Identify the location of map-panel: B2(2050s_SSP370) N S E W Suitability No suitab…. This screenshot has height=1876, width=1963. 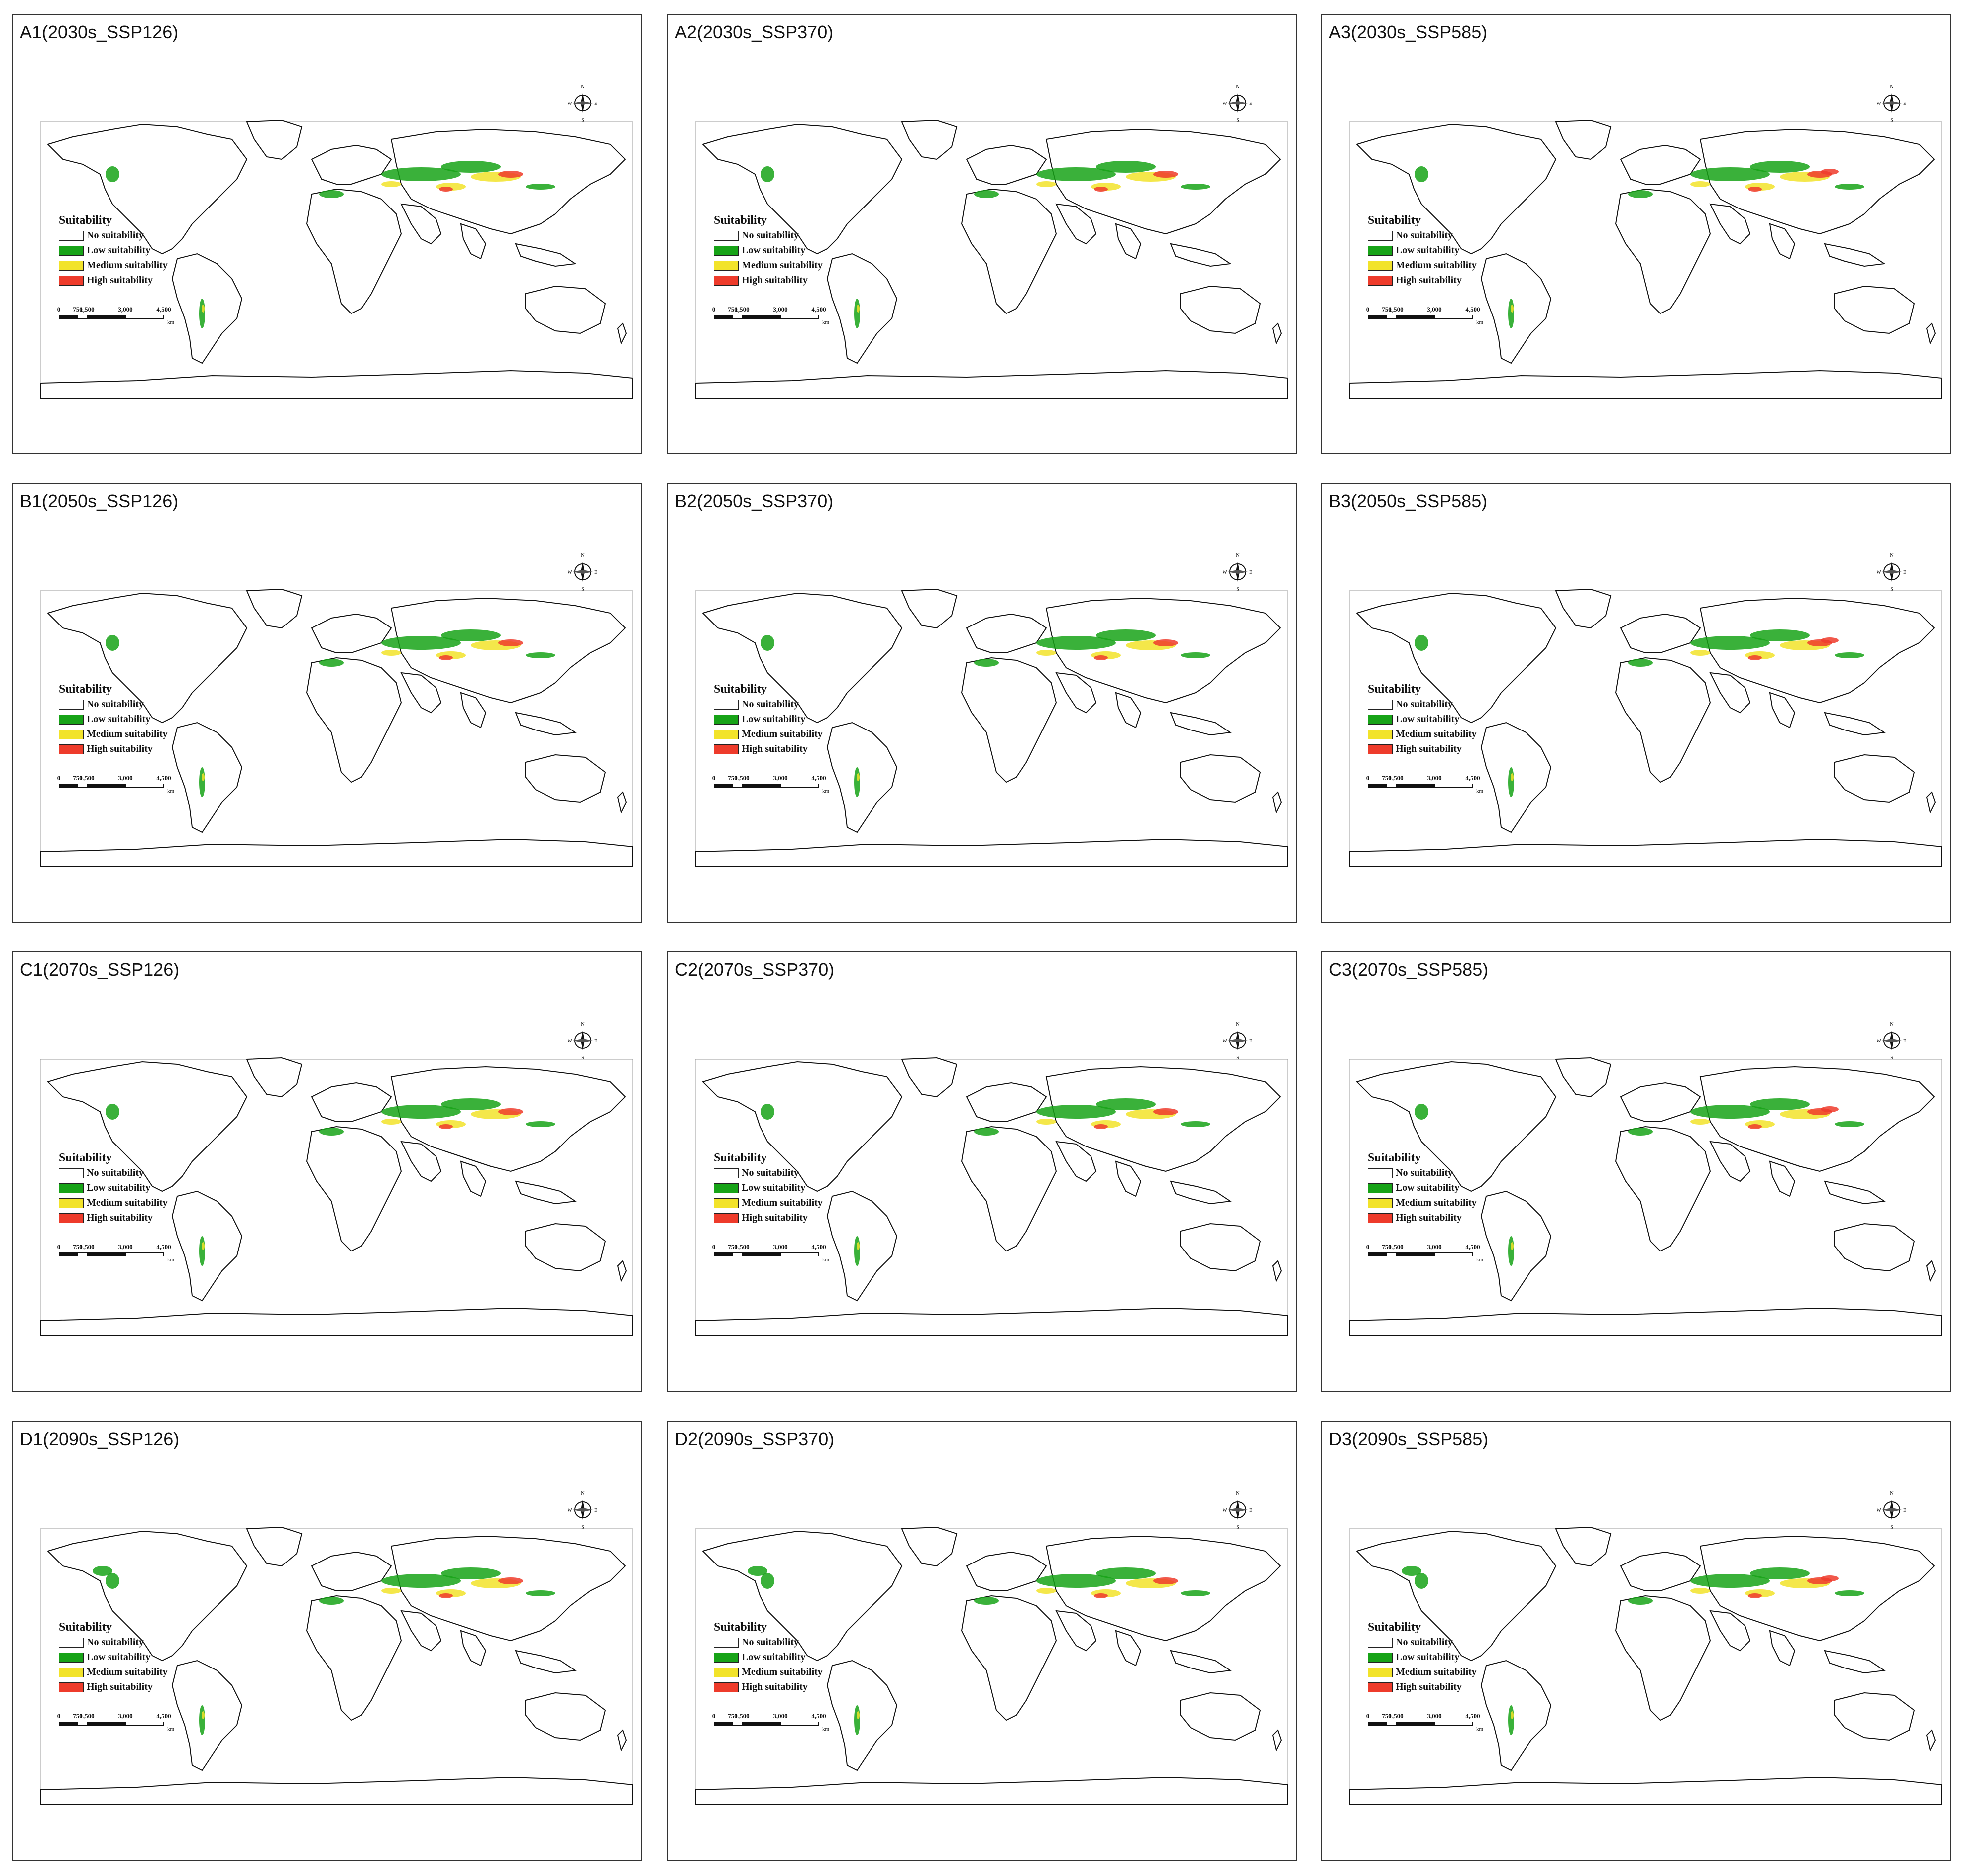
(982, 703).